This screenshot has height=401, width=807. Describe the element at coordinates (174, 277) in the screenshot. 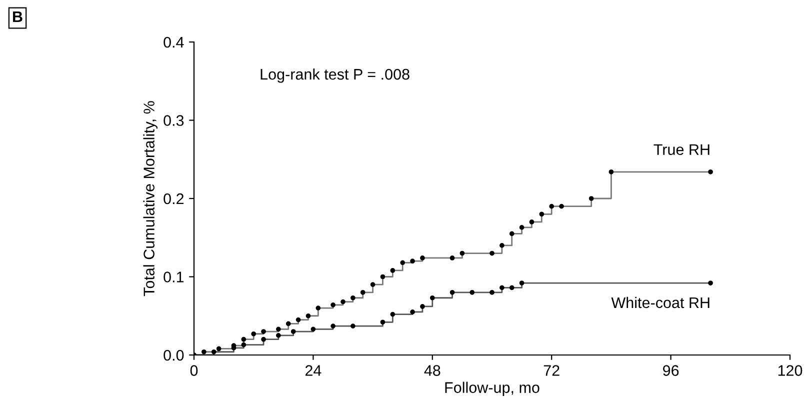

I see `y-tick-label: 0.1` at that location.